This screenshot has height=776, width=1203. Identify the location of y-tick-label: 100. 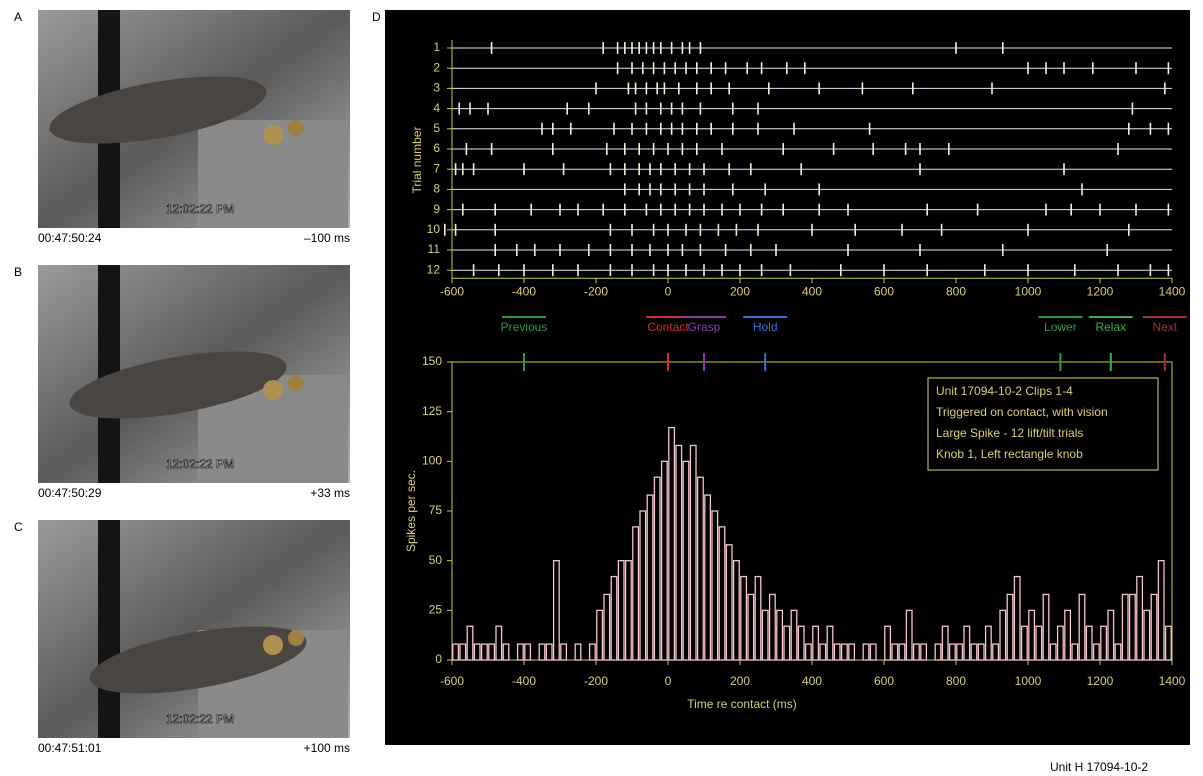
(432, 461).